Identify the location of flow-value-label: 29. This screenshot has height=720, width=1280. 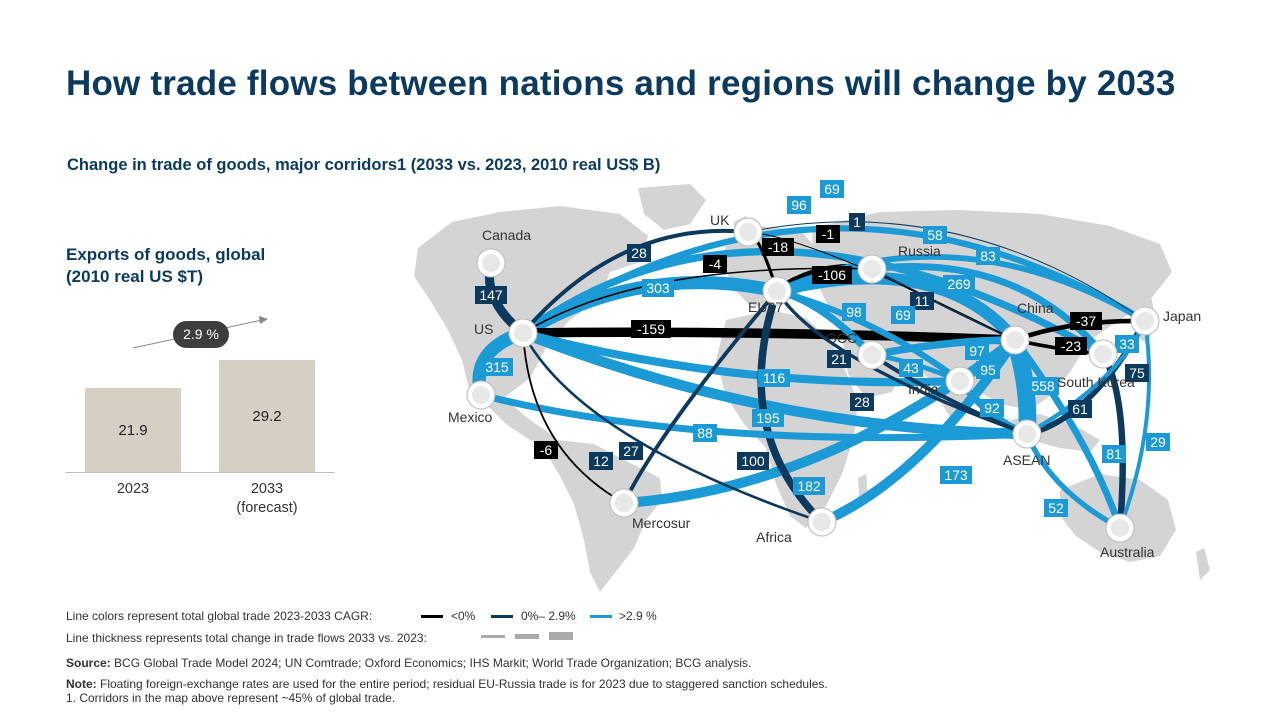
(1158, 442).